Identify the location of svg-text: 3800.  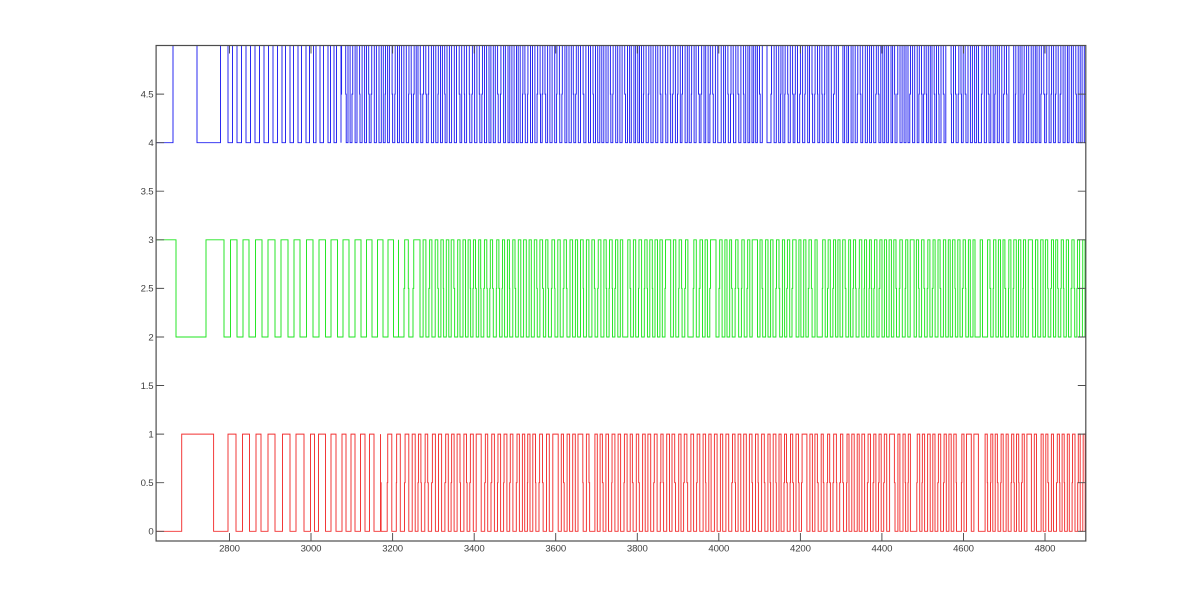
(637, 548).